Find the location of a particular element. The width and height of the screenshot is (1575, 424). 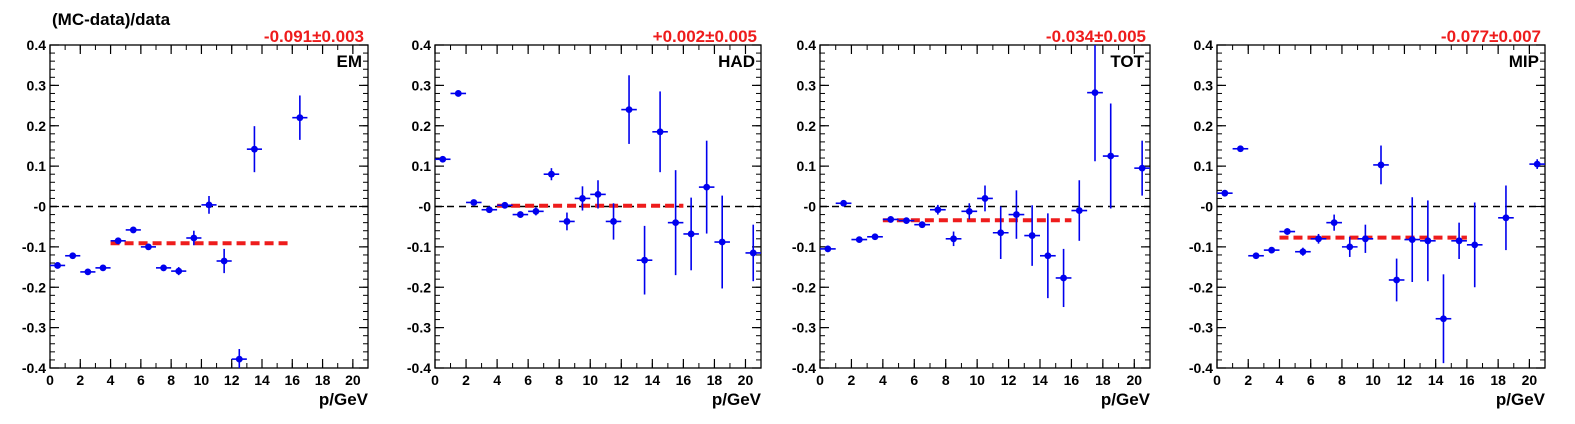

fit-result: -0.091±0.003 is located at coordinates (314, 36).